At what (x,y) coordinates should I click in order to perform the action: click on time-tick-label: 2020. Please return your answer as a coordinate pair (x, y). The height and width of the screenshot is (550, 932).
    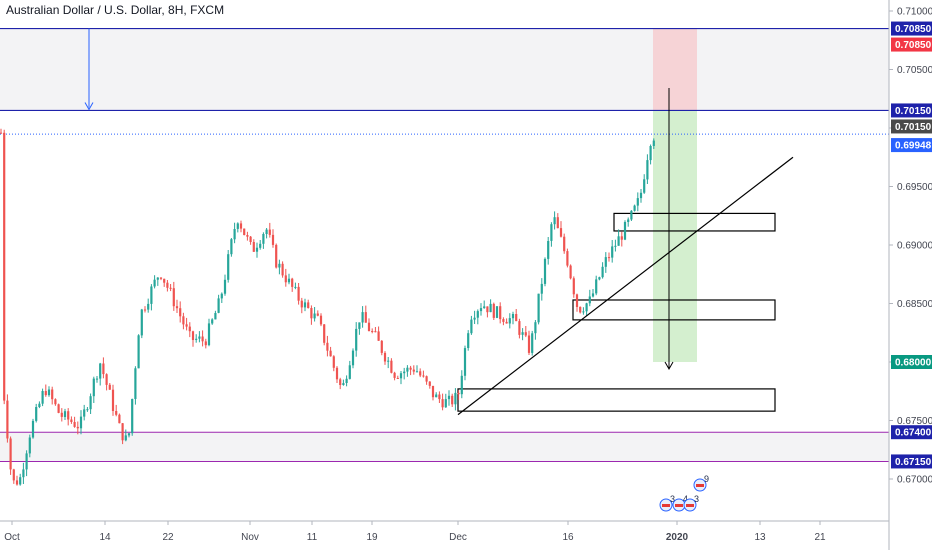
    Looking at the image, I should click on (677, 537).